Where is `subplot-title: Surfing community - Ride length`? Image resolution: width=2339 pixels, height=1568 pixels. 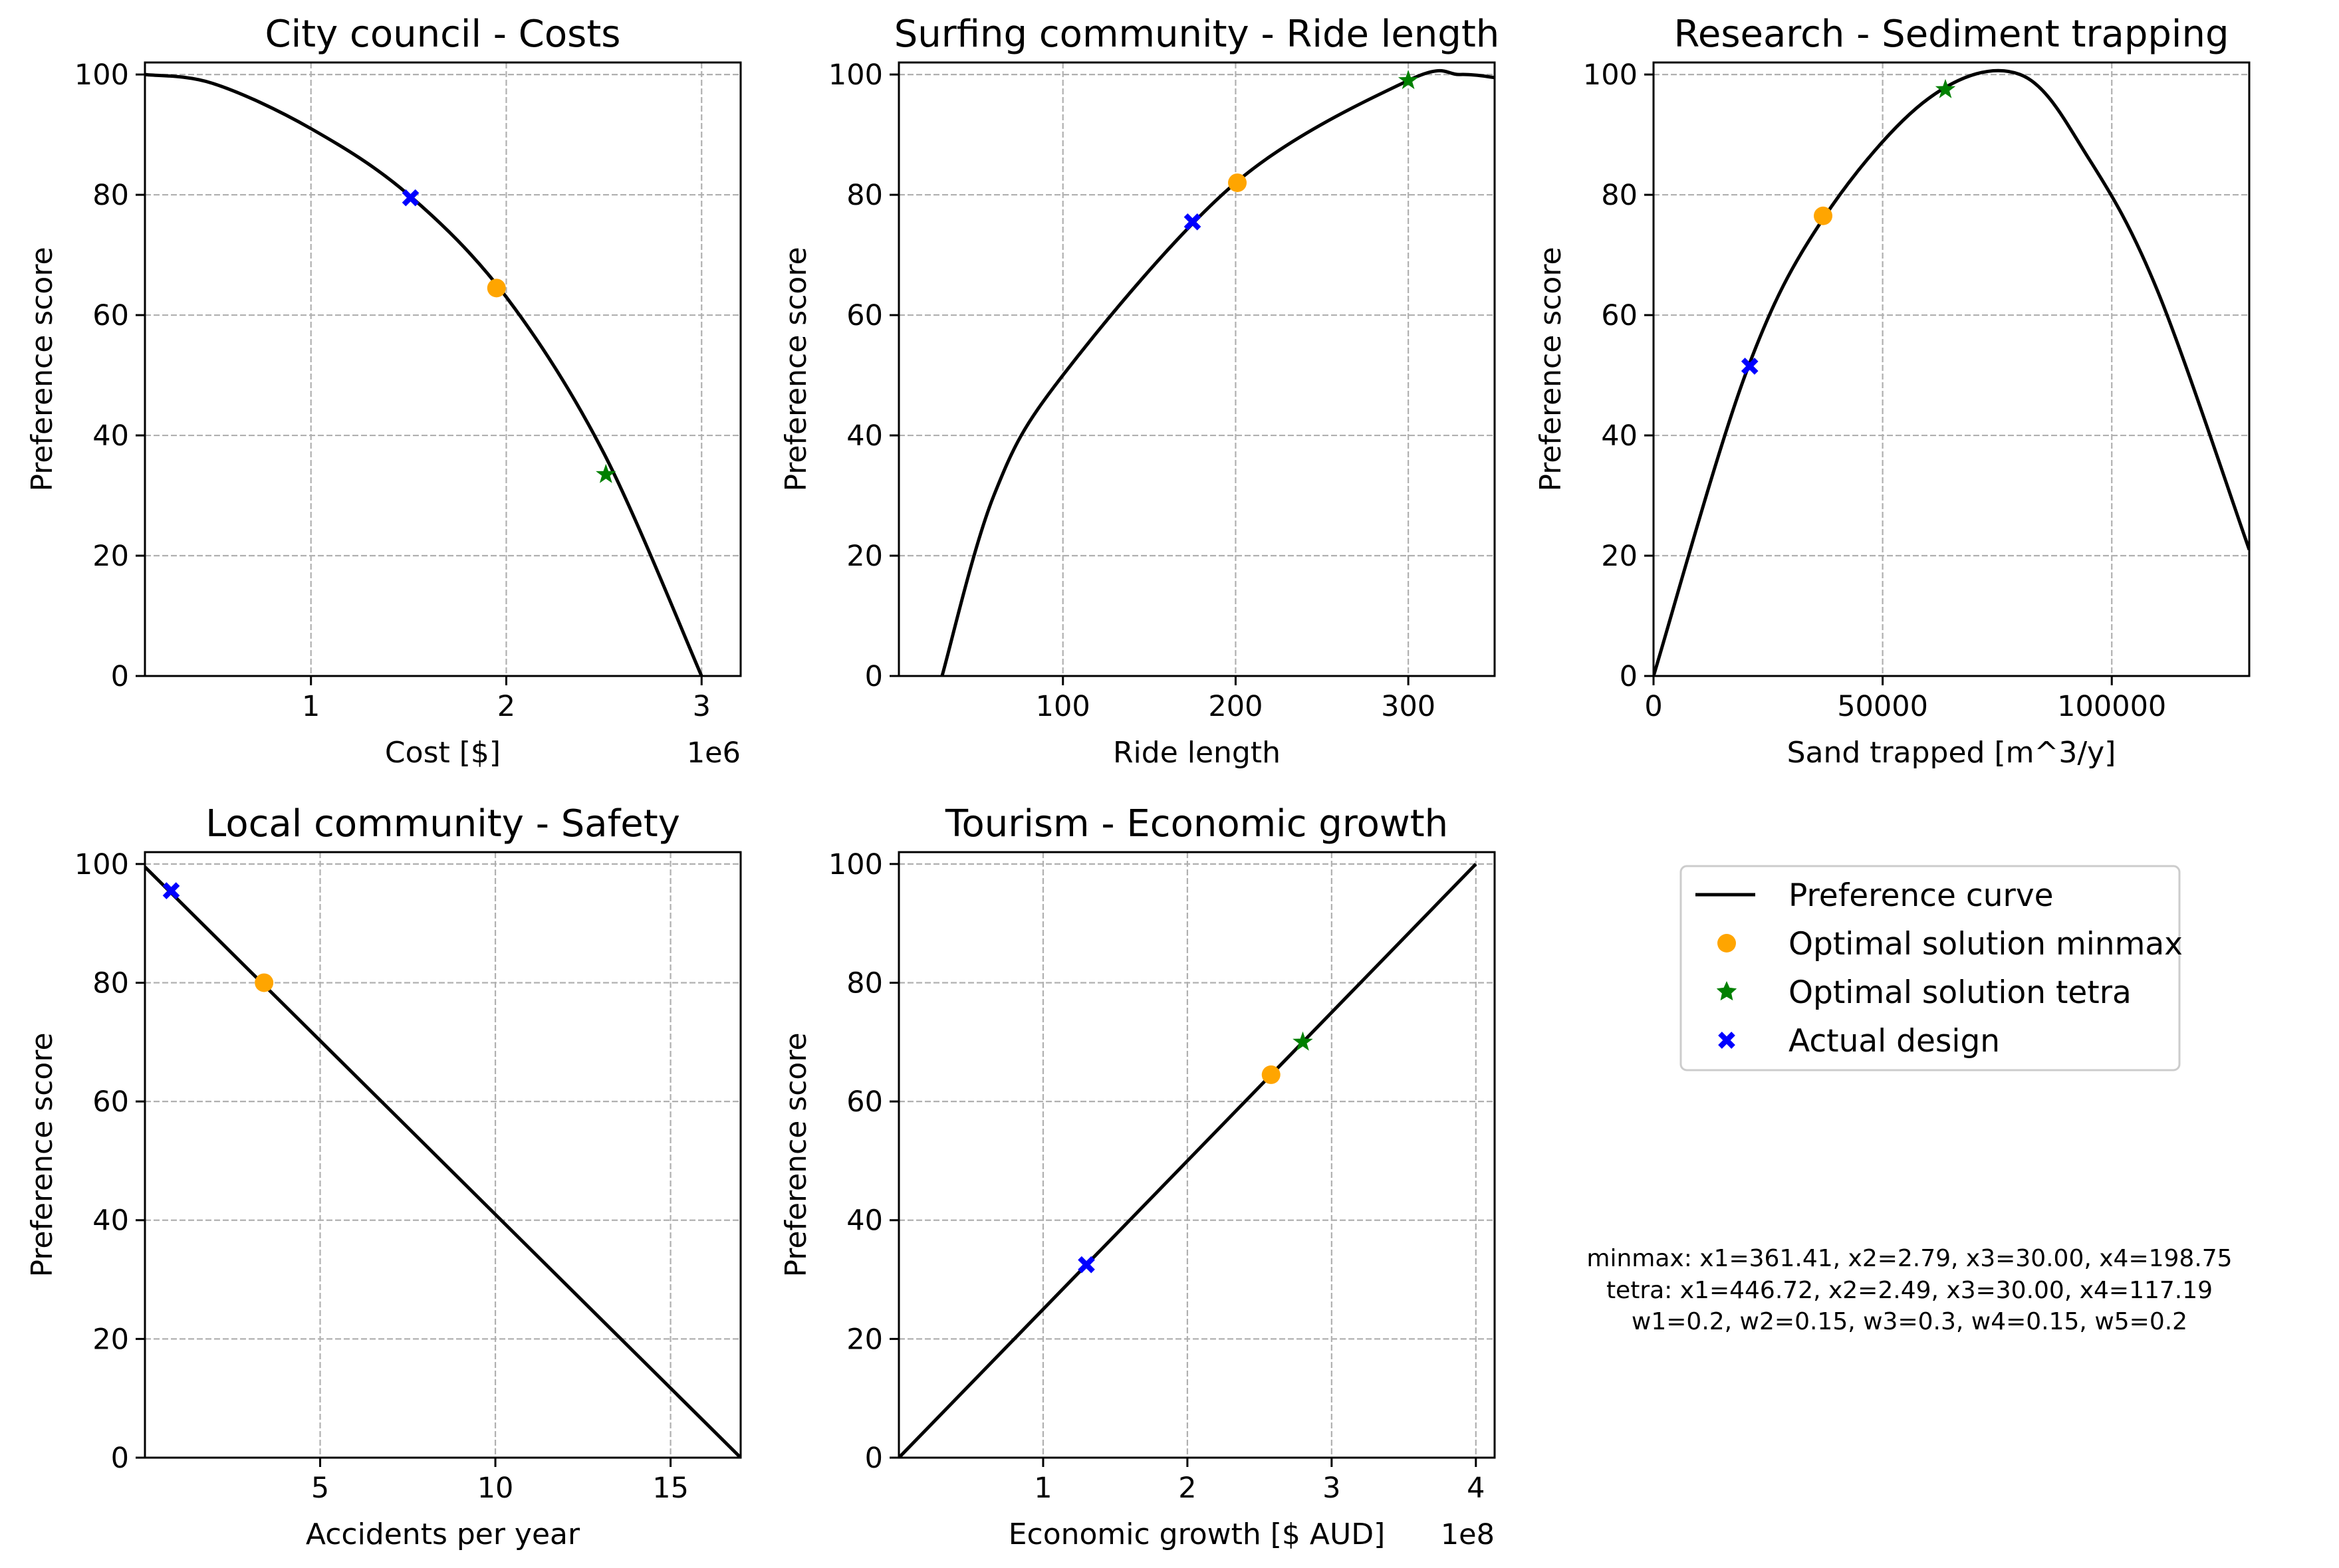
subplot-title: Surfing community - Ride length is located at coordinates (1197, 34).